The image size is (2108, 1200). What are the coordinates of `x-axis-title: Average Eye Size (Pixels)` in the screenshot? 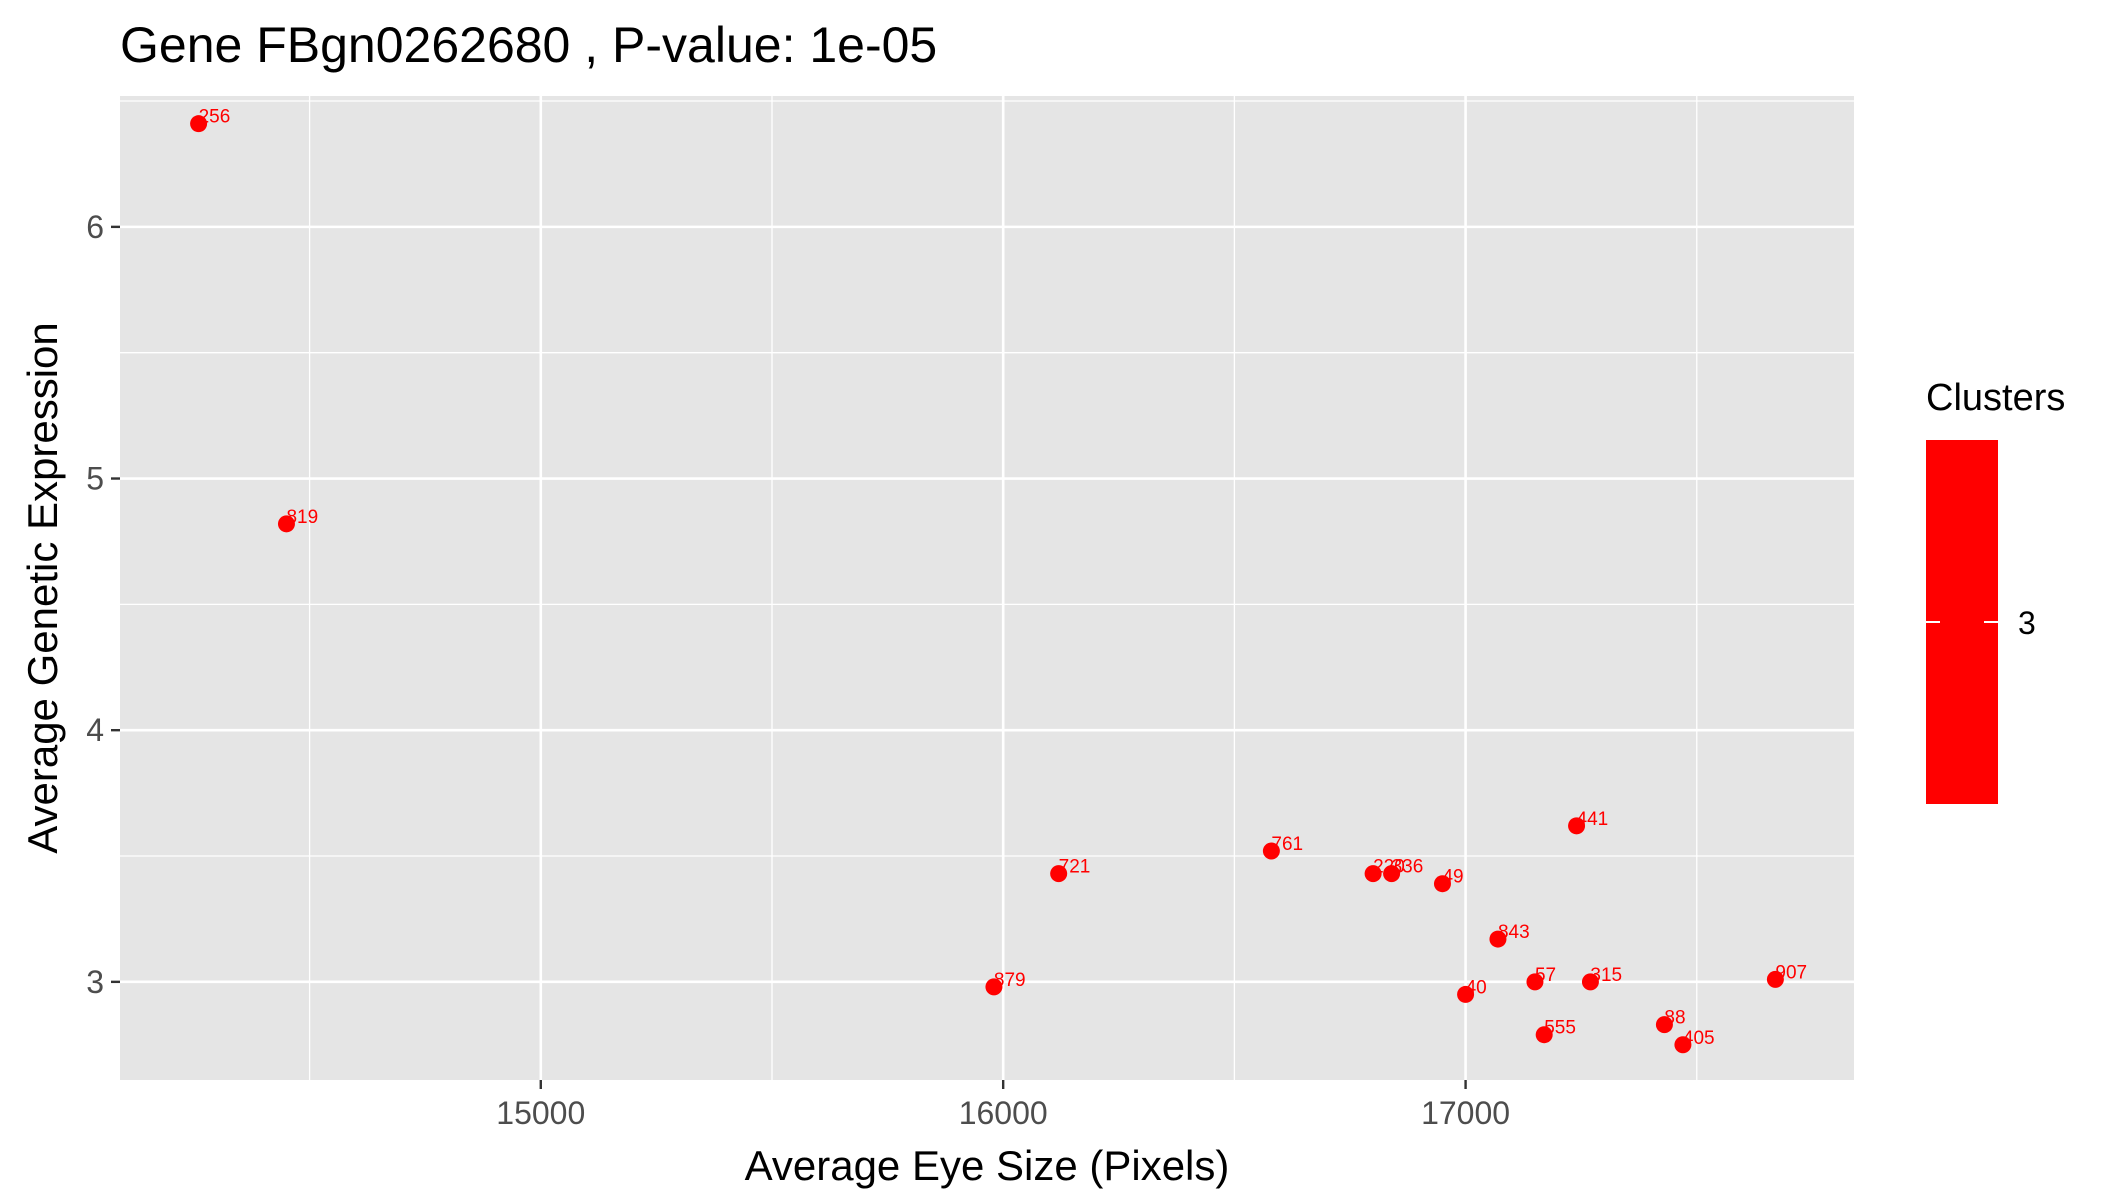 It's located at (987, 1165).